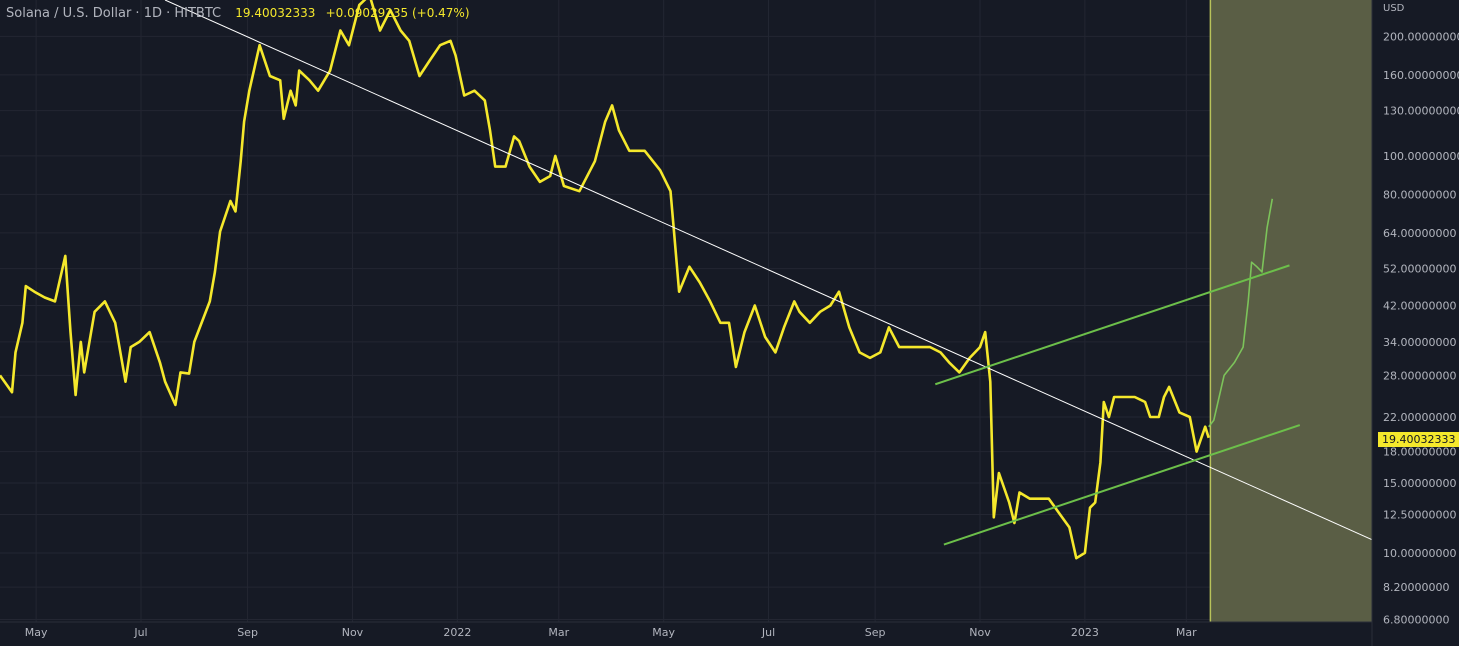 The width and height of the screenshot is (1459, 646). I want to click on price-tick-label: 200.00000000, so click(1421, 36).